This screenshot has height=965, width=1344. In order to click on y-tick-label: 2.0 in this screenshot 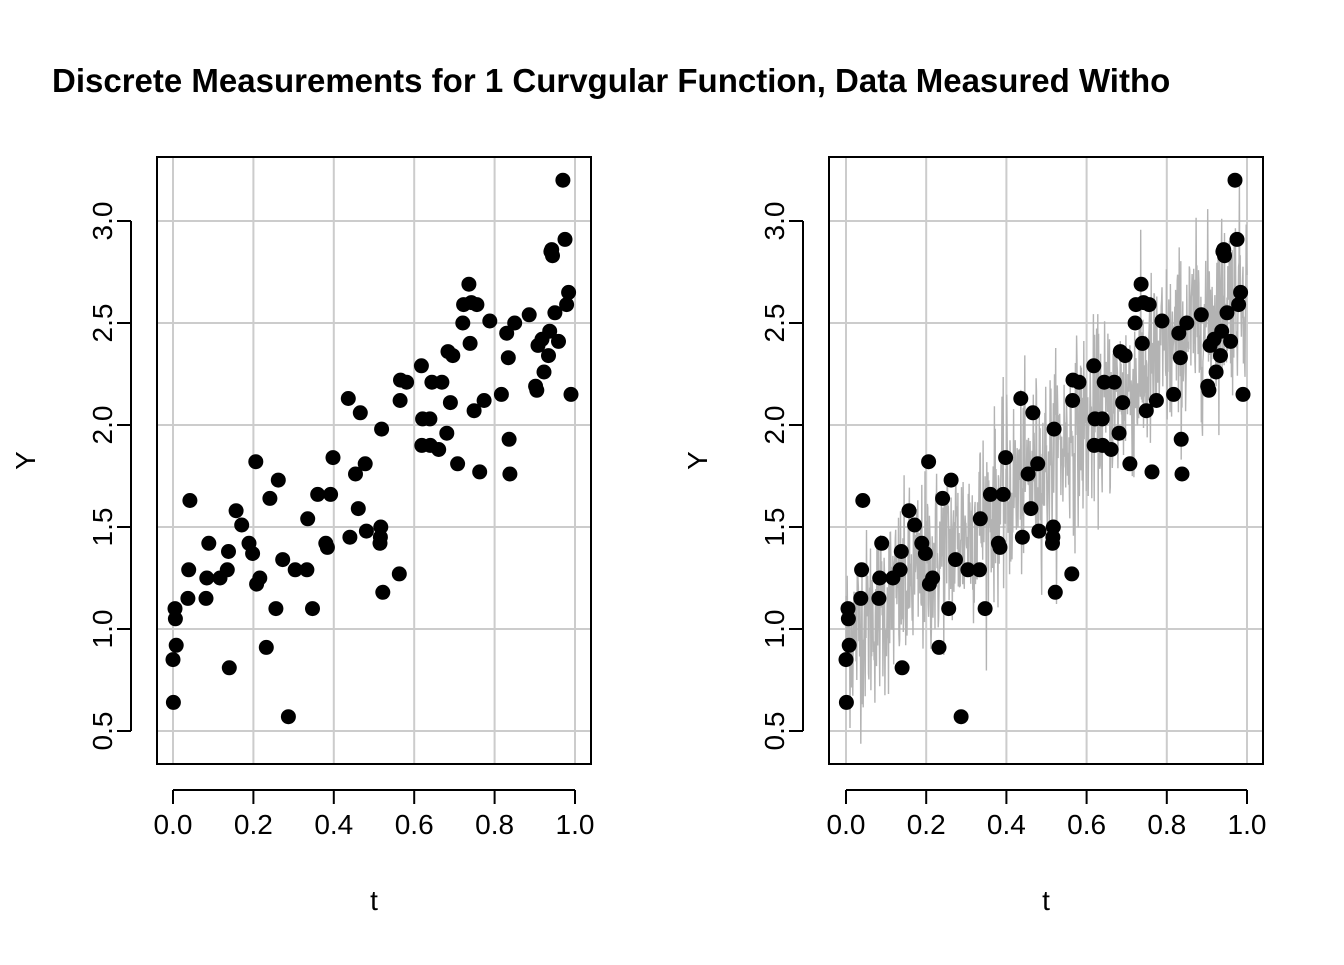, I will do `click(774, 425)`.